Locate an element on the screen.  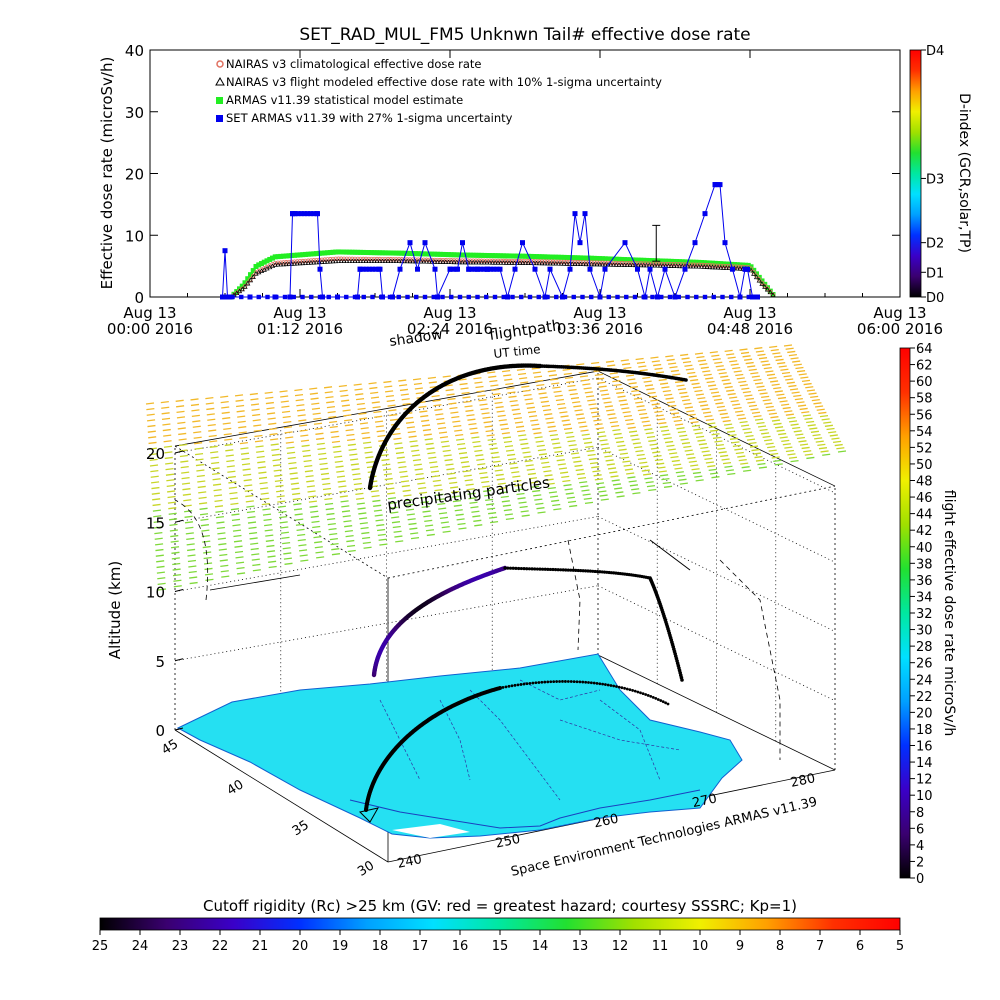
ground-track-point is located at coordinates (577, 682).